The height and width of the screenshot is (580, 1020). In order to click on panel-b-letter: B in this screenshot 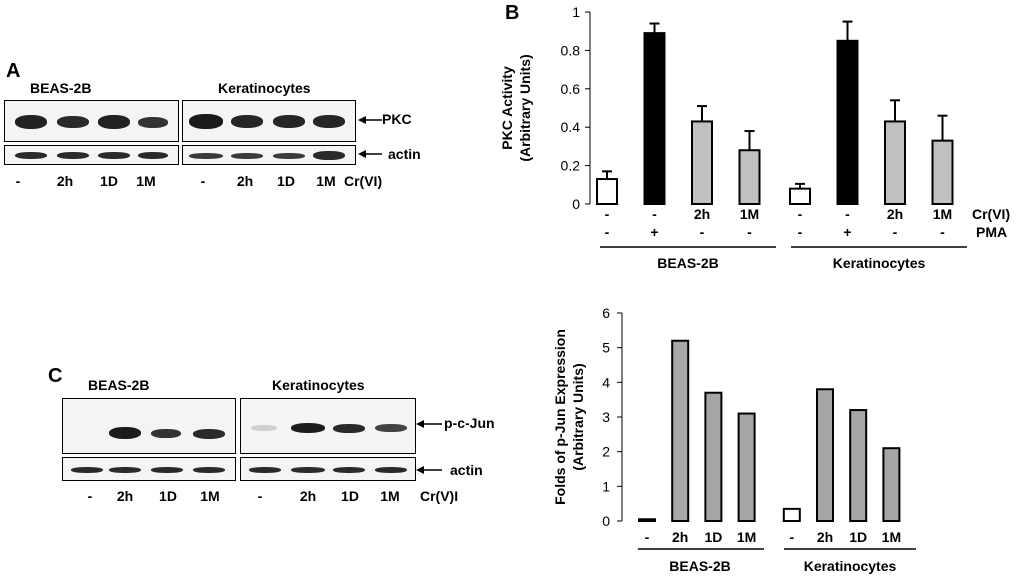, I will do `click(512, 13)`.